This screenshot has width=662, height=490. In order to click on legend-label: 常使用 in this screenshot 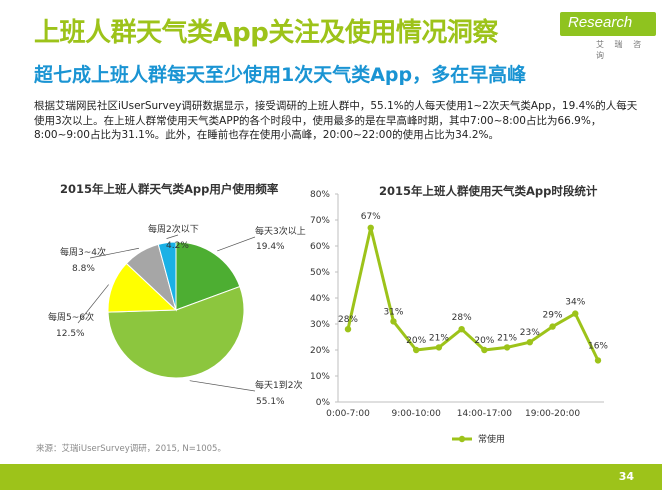, I will do `click(491, 439)`.